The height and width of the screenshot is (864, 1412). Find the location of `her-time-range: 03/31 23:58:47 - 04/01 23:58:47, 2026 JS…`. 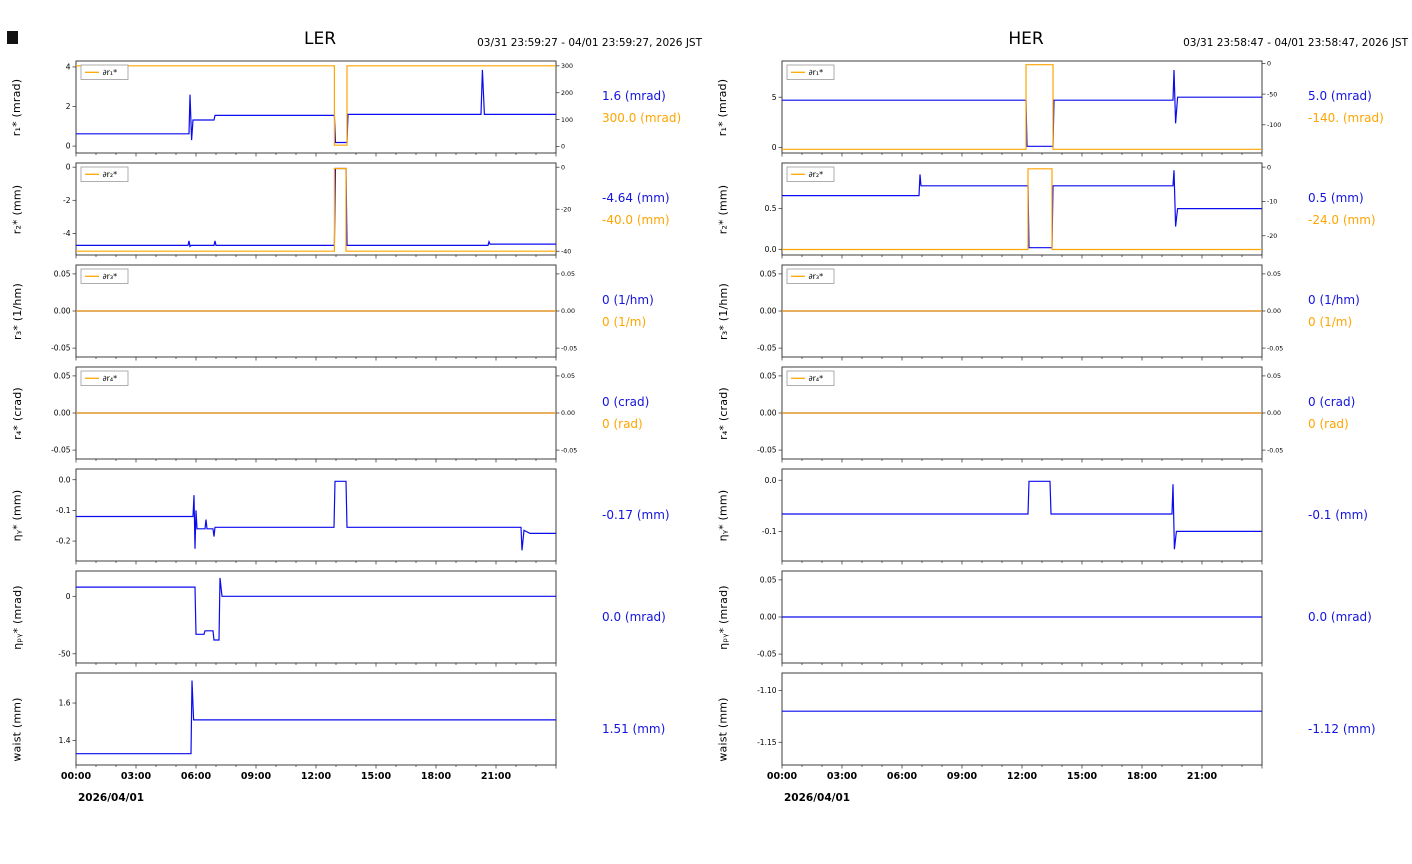

her-time-range: 03/31 23:58:47 - 04/01 23:58:47, 2026 JS… is located at coordinates (1295, 43).